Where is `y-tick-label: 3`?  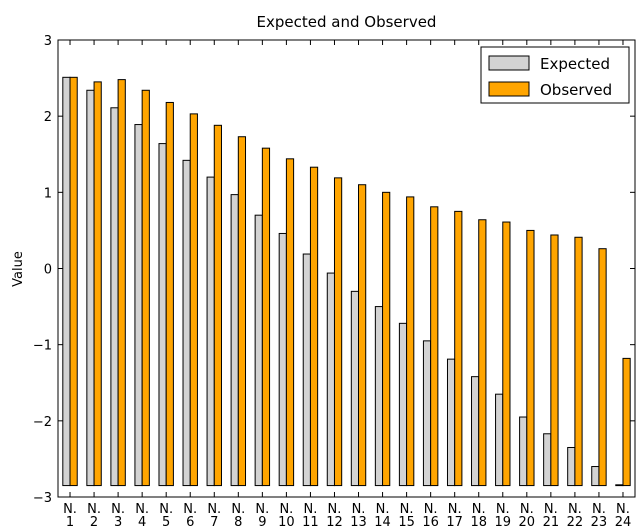 y-tick-label: 3 is located at coordinates (48, 41).